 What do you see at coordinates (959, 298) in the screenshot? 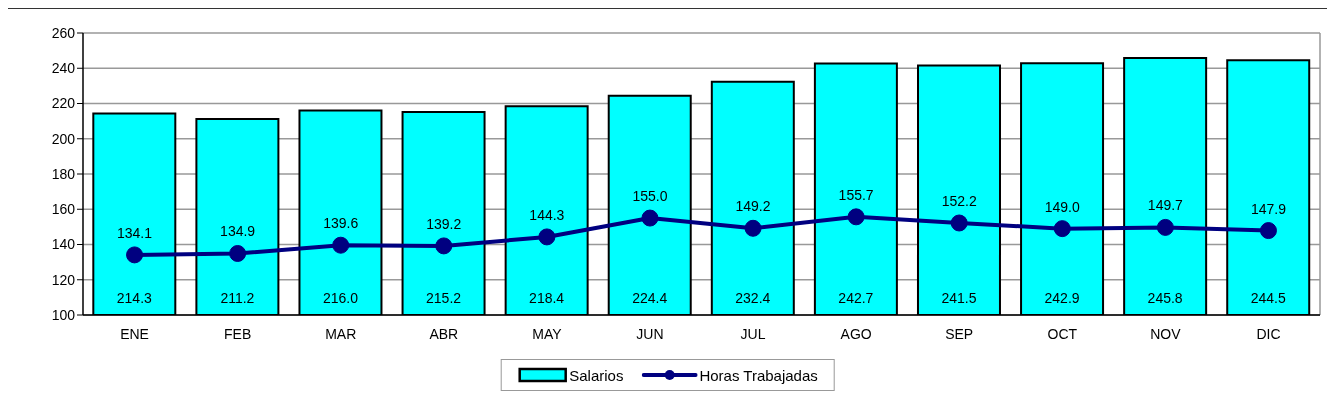
I see `data-label: 241.5` at bounding box center [959, 298].